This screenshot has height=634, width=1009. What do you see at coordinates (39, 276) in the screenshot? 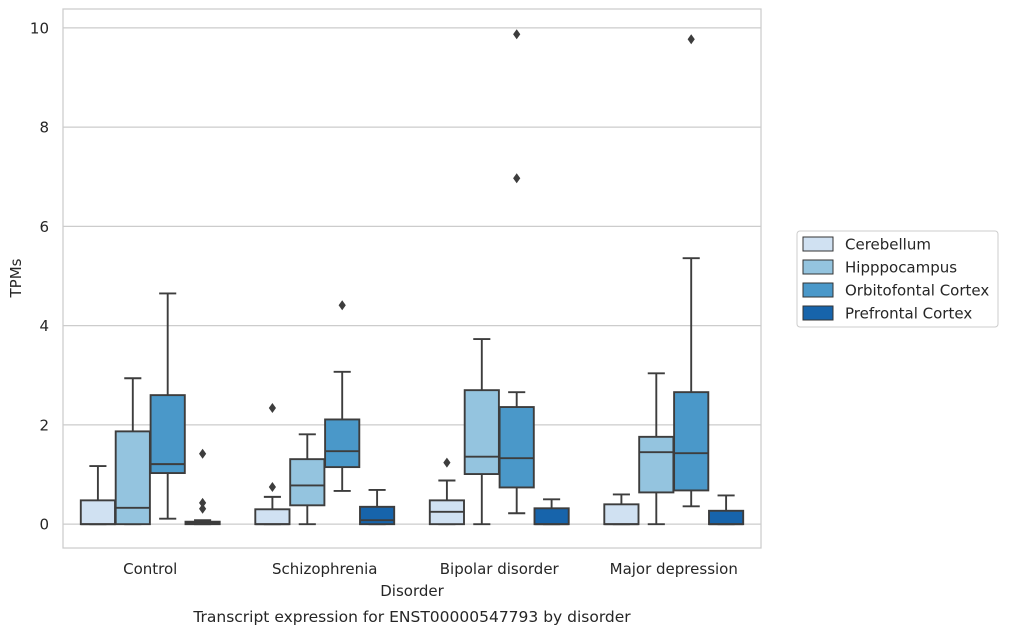
I see `y-tick-labels: 0 2 4 6 8 10` at bounding box center [39, 276].